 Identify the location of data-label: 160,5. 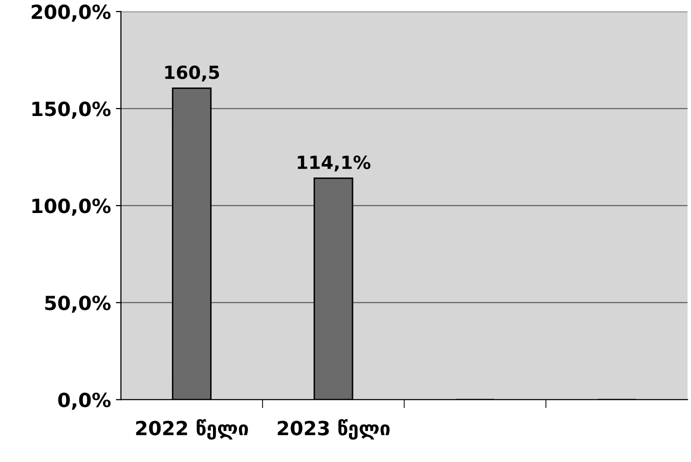
(192, 73).